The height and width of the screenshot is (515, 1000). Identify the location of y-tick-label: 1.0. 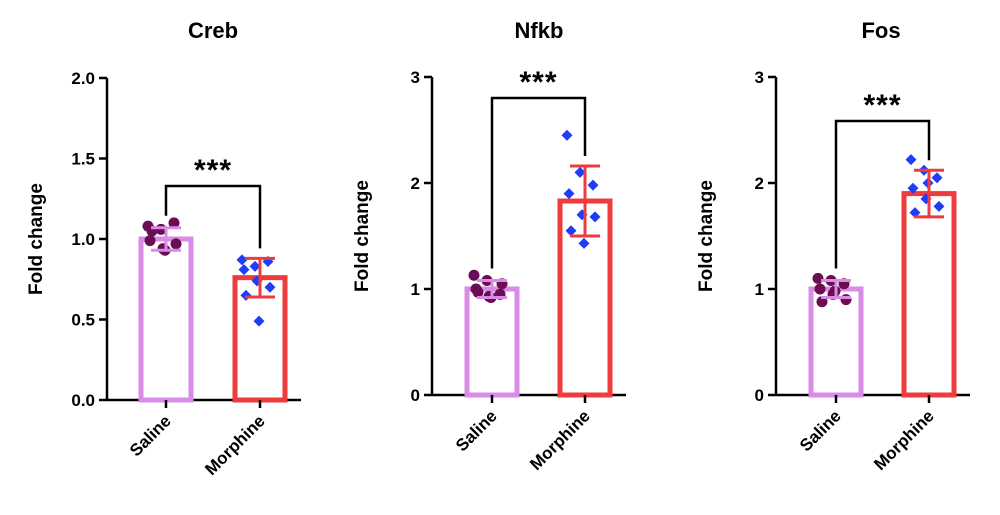
(83, 239).